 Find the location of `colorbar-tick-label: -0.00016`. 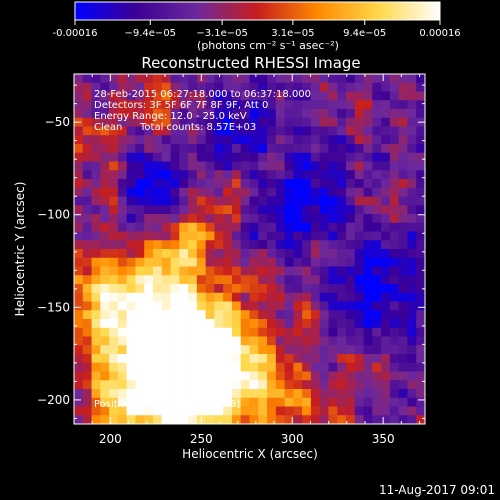

colorbar-tick-label: -0.00016 is located at coordinates (75, 33).